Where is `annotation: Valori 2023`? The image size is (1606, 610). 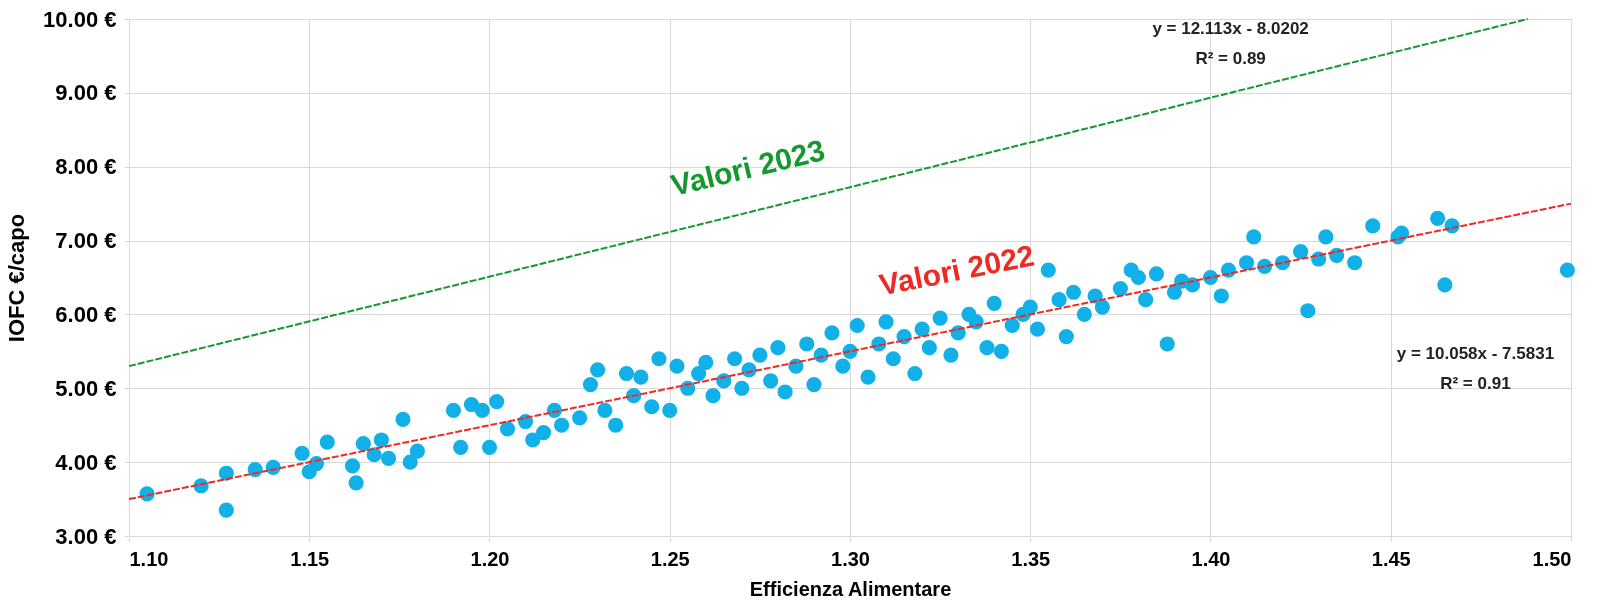 annotation: Valori 2023 is located at coordinates (747, 167).